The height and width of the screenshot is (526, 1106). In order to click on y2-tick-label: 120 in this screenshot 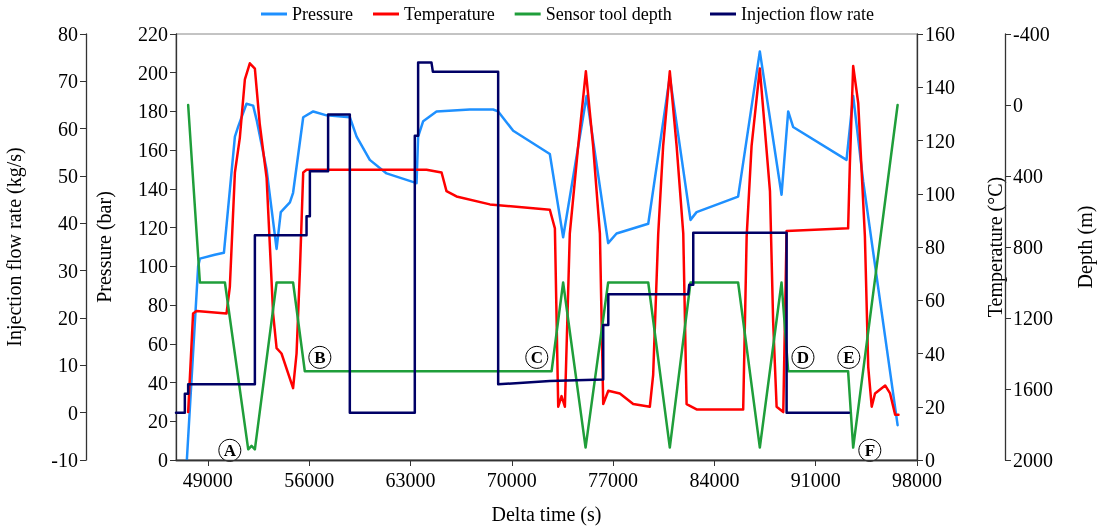, I will do `click(940, 140)`.